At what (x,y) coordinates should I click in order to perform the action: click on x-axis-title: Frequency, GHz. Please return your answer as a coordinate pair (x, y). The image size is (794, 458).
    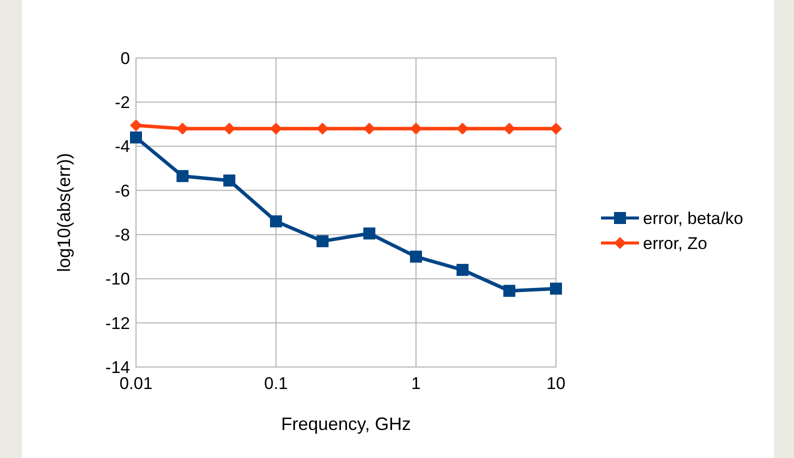
    Looking at the image, I should click on (346, 424).